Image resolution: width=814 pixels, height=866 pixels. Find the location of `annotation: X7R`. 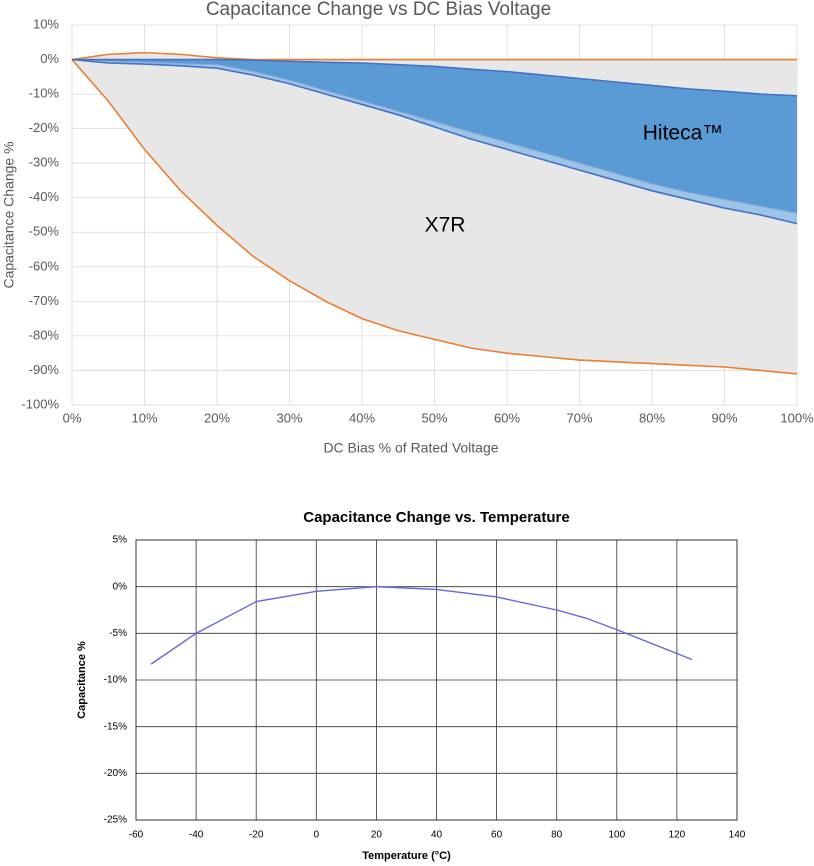

annotation: X7R is located at coordinates (445, 225).